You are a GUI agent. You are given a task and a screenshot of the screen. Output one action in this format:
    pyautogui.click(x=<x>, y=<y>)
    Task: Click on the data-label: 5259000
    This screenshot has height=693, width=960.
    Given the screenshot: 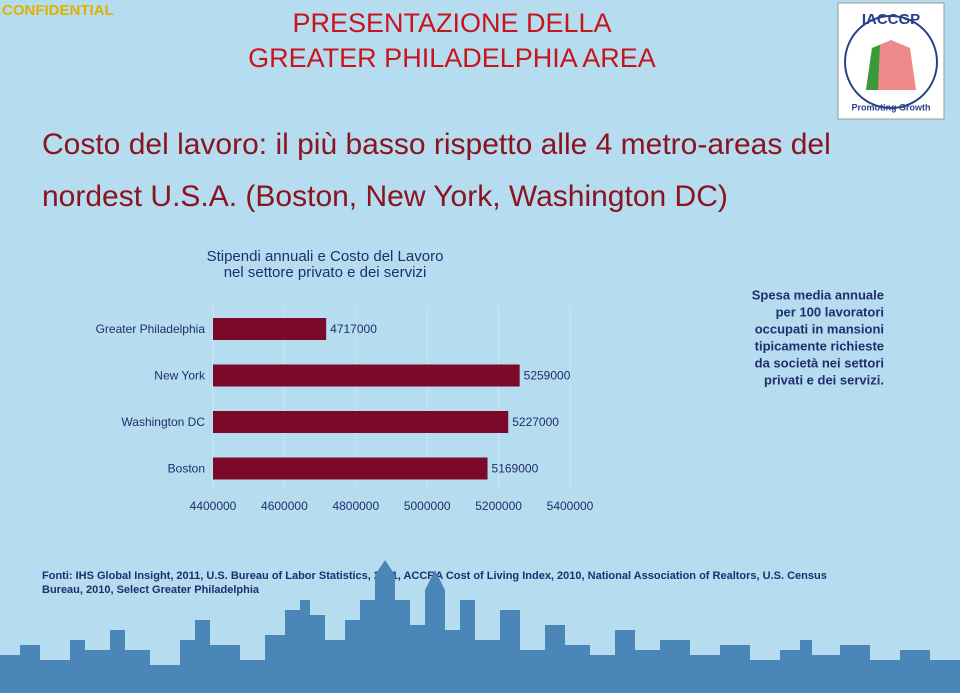 What is the action you would take?
    pyautogui.click(x=547, y=376)
    